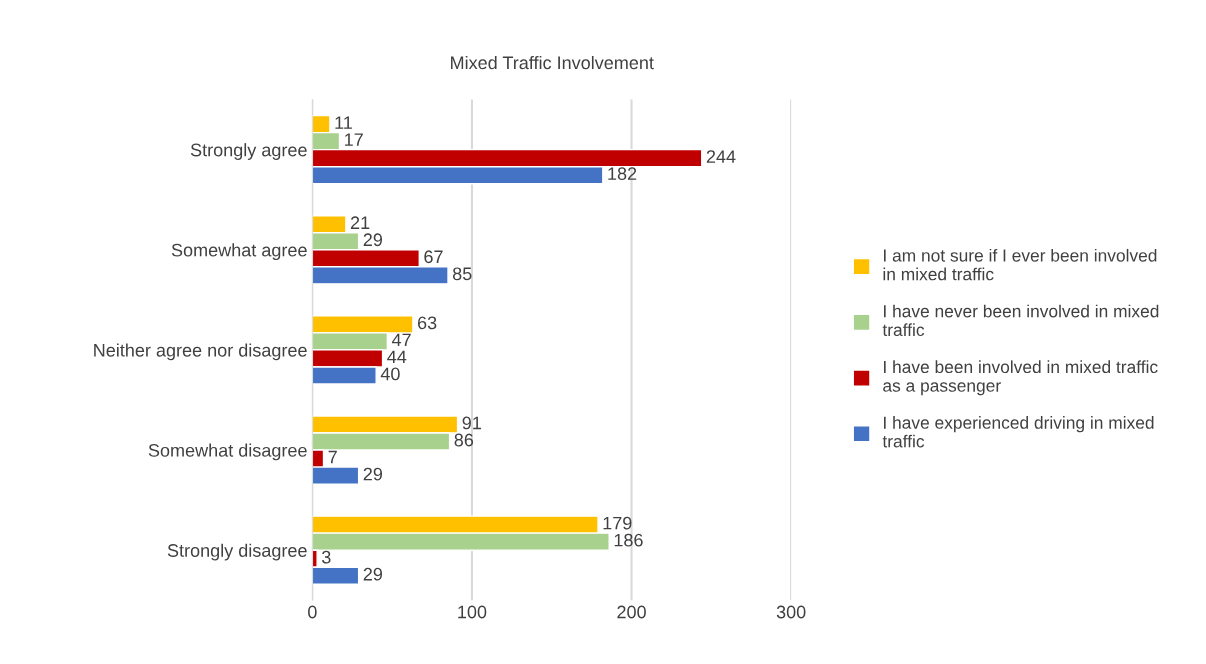 The width and height of the screenshot is (1206, 664). I want to click on x-tick-label: 200, so click(631, 612).